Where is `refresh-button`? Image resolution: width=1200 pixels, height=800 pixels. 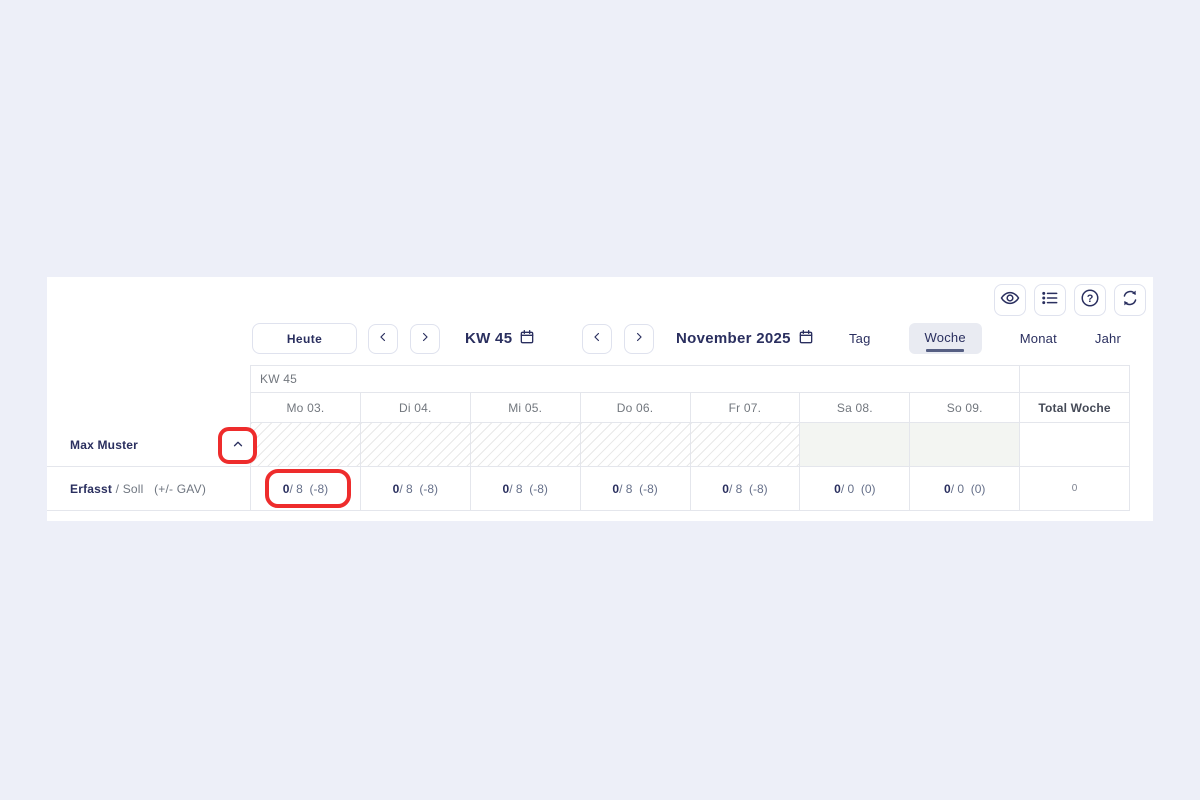
refresh-button is located at coordinates (1130, 300).